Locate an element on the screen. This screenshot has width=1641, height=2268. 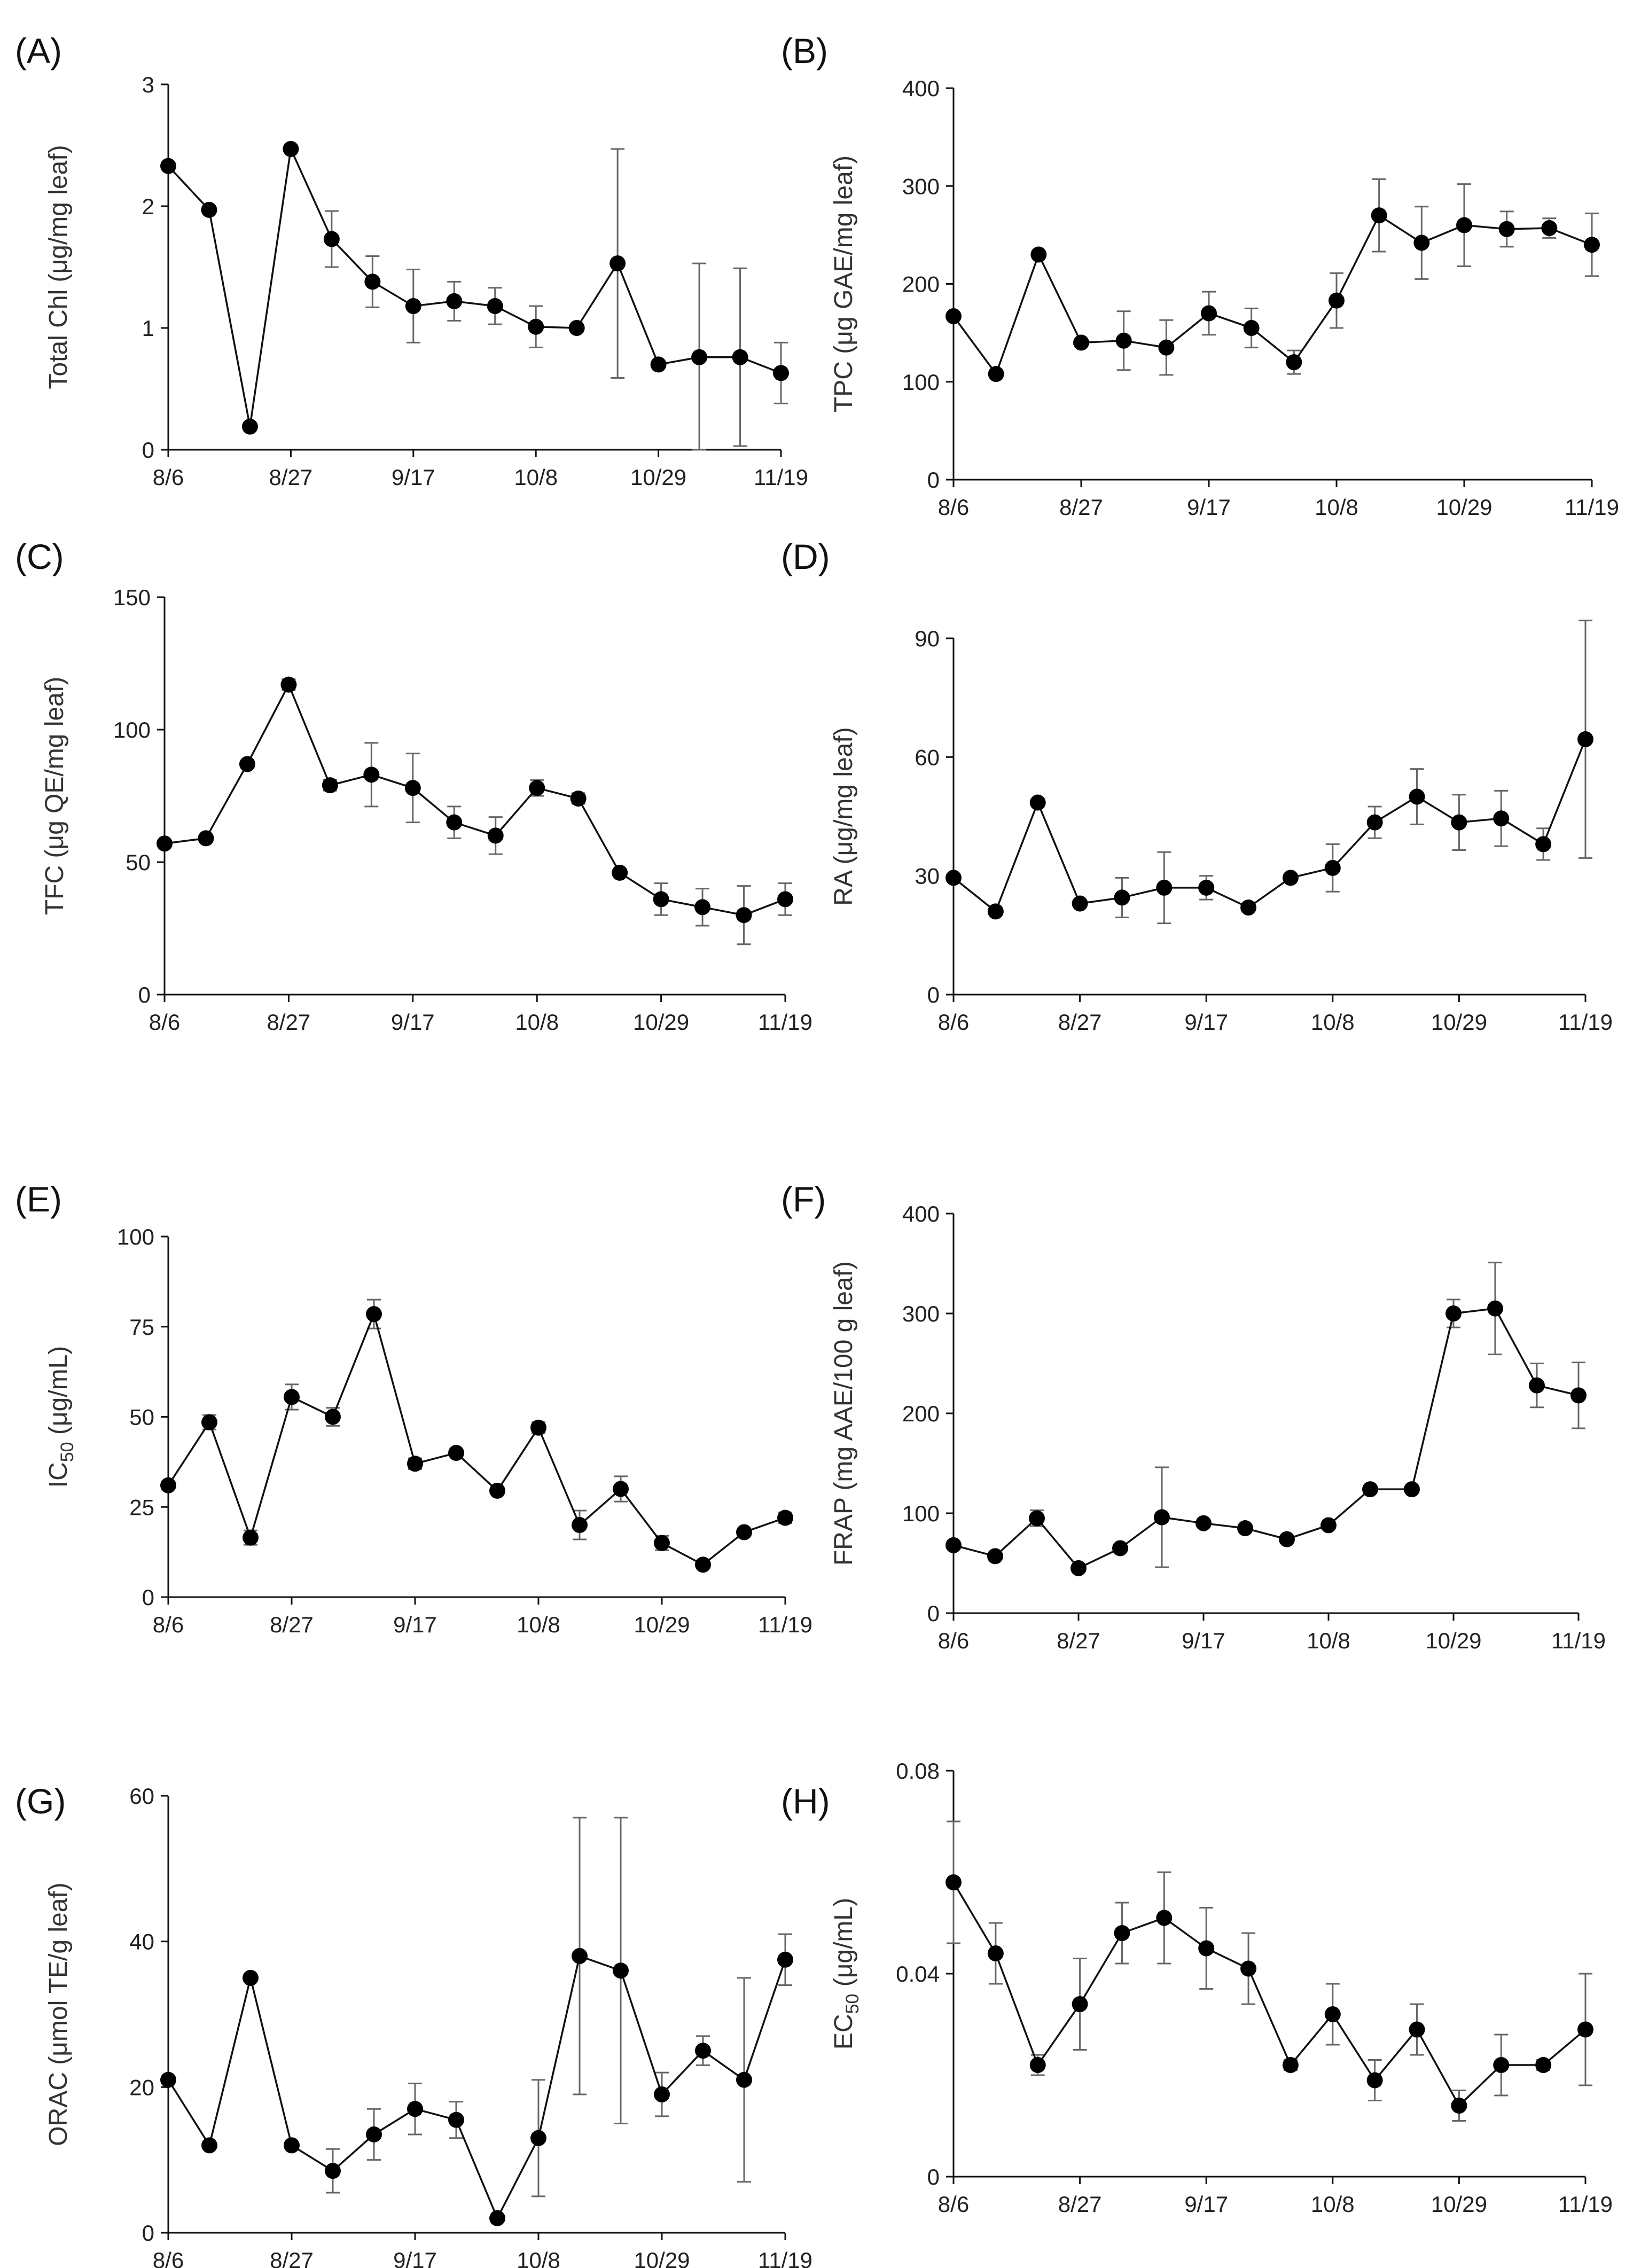
y-tick-label-e: 50 is located at coordinates (141, 1417).